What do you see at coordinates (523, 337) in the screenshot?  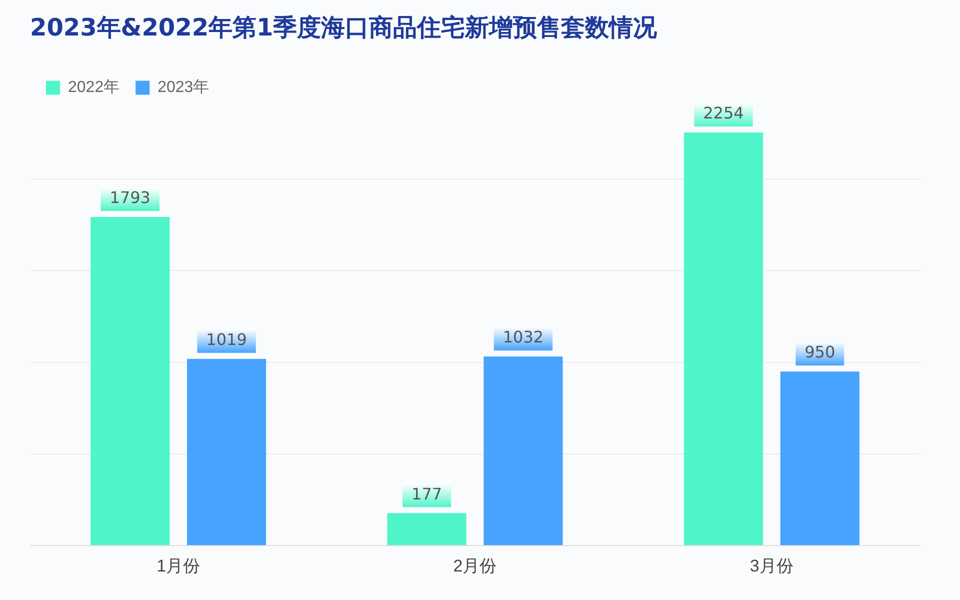 I see `data-label: 1032` at bounding box center [523, 337].